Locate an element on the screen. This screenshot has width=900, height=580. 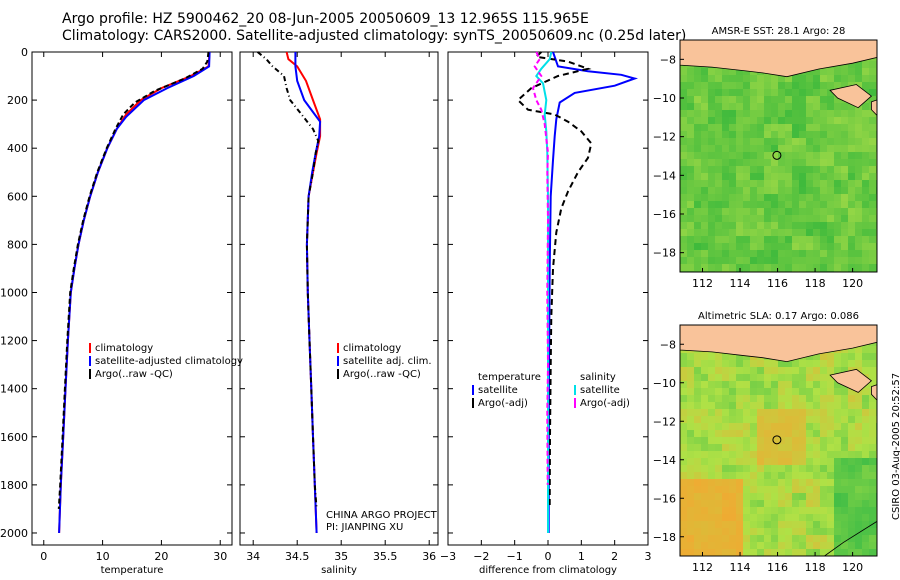
y-tick-label: 1400 is located at coordinates (14, 389).